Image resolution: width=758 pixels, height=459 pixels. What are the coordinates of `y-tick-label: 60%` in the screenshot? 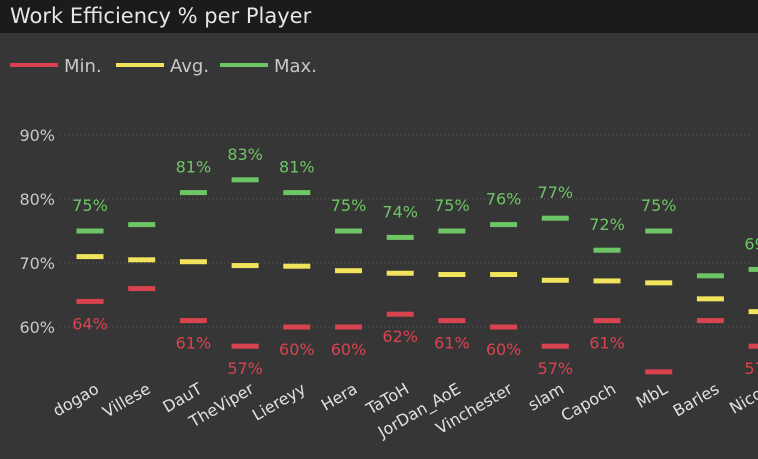 It's located at (37, 327).